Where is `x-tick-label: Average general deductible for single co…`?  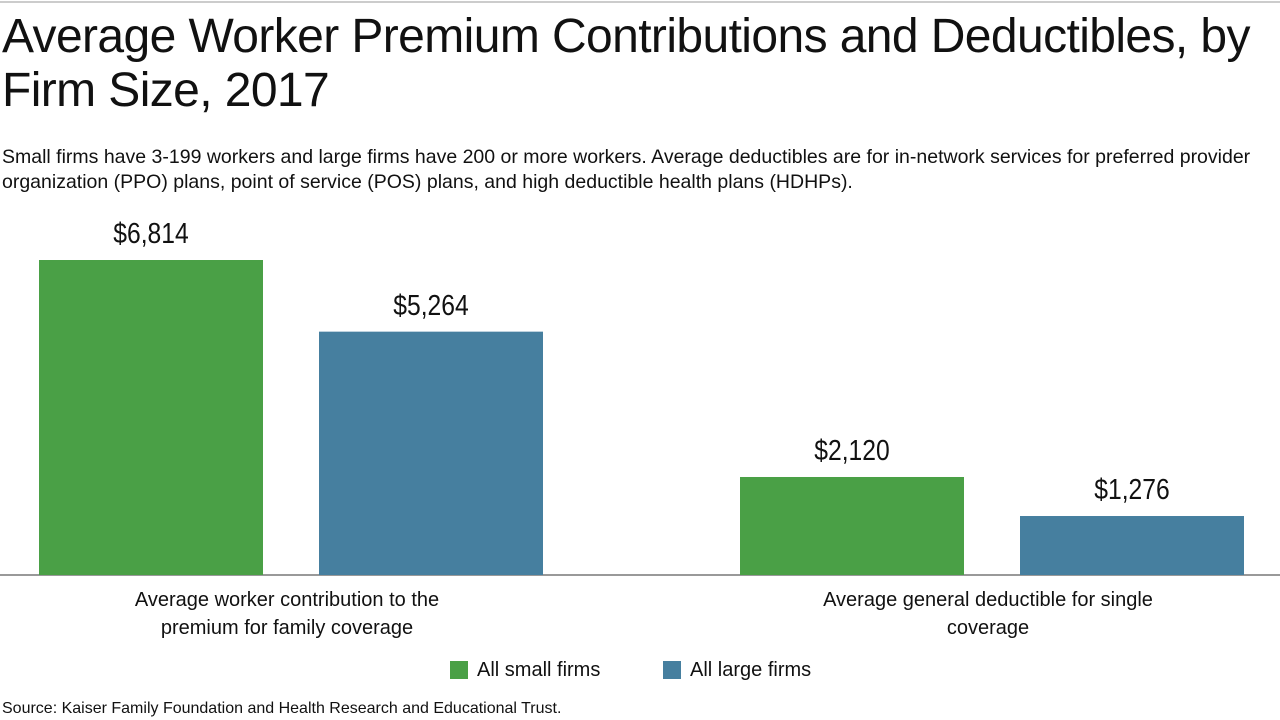 x-tick-label: Average general deductible for single co… is located at coordinates (988, 614).